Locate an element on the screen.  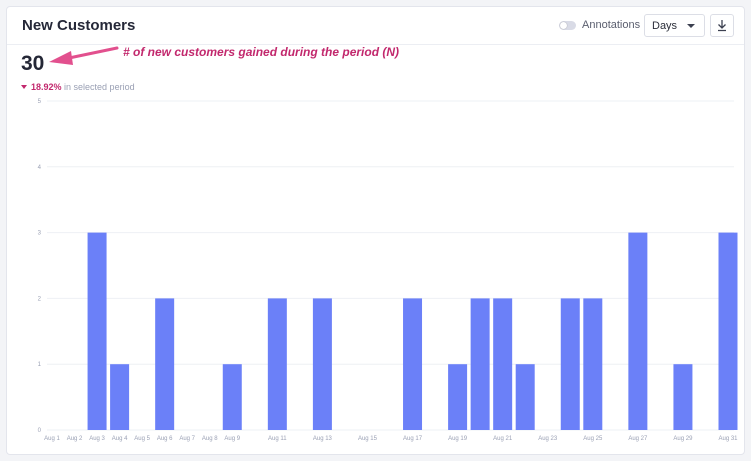
callout-arrow is located at coordinates (93, 53).